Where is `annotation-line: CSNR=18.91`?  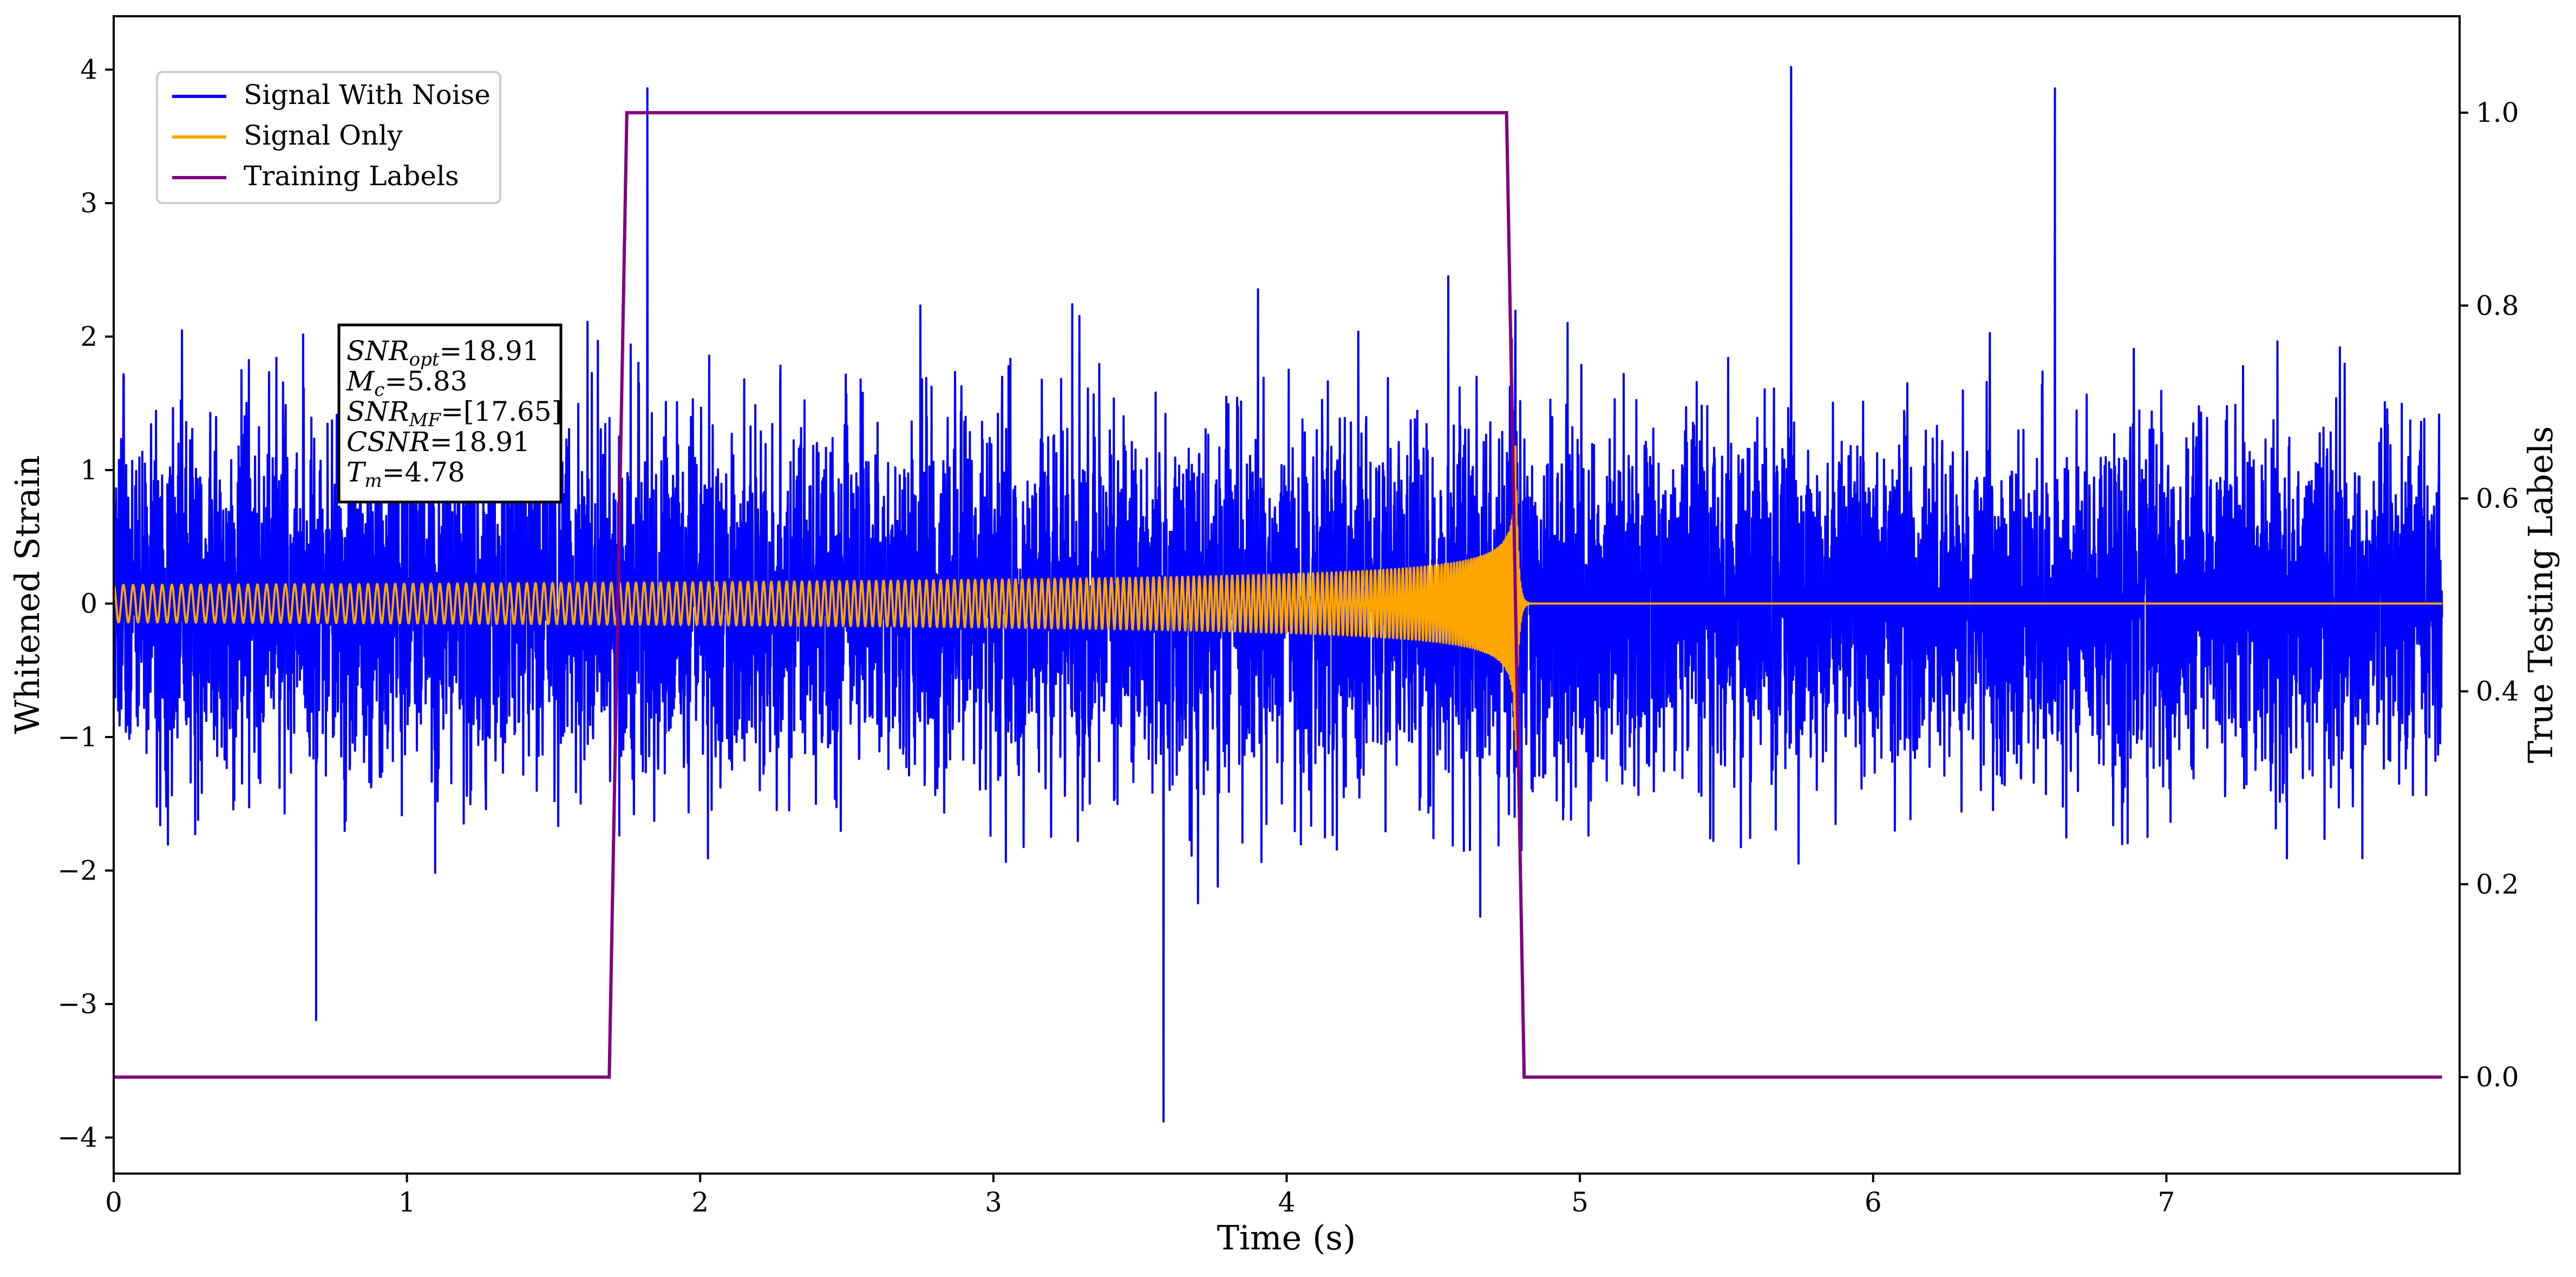
annotation-line: CSNR=18.91 is located at coordinates (438, 442).